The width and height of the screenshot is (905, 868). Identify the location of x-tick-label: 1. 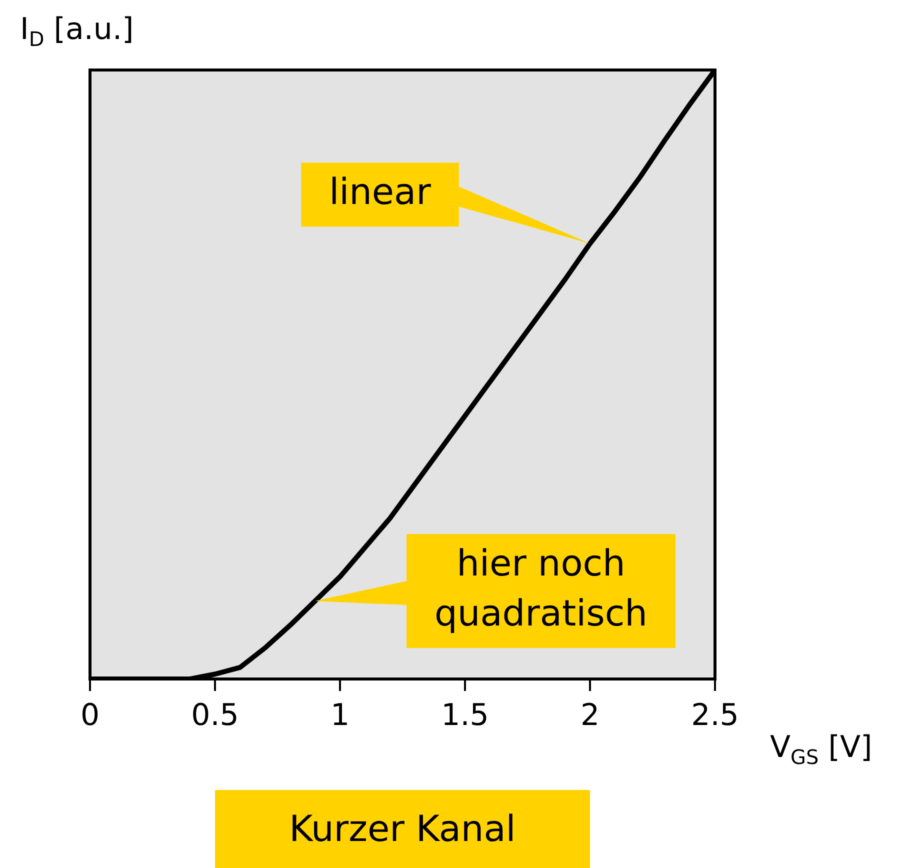
(340, 715).